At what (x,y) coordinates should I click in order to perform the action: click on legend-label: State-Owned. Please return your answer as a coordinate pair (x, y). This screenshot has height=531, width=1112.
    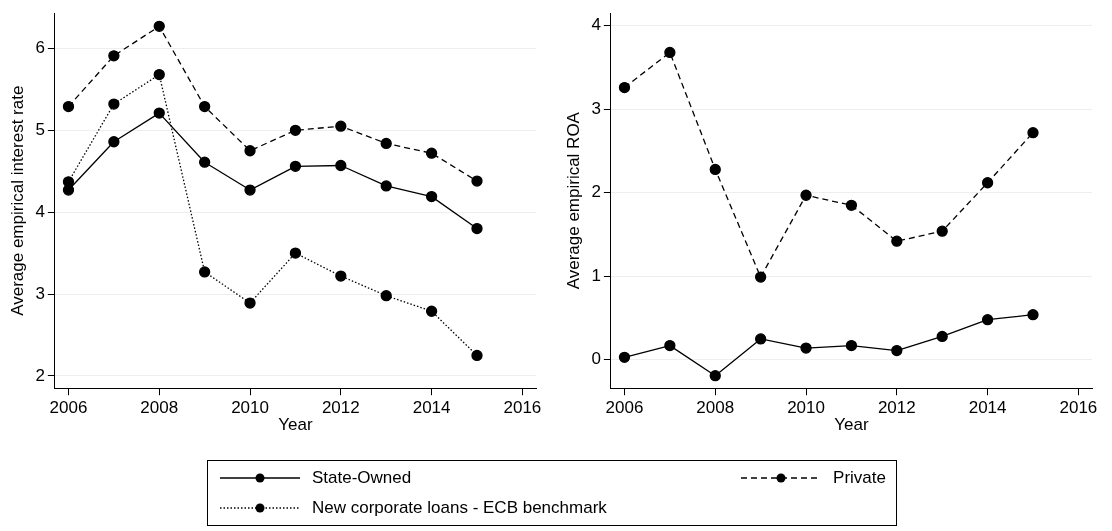
    Looking at the image, I should click on (362, 478).